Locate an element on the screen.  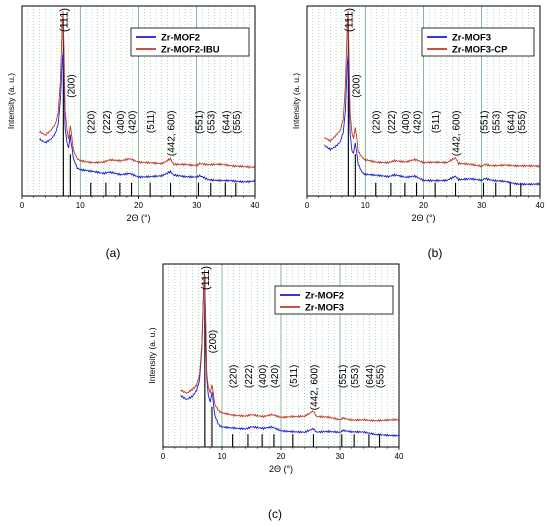
legend-label: Zr-MOF2-IBU is located at coordinates (190, 50).